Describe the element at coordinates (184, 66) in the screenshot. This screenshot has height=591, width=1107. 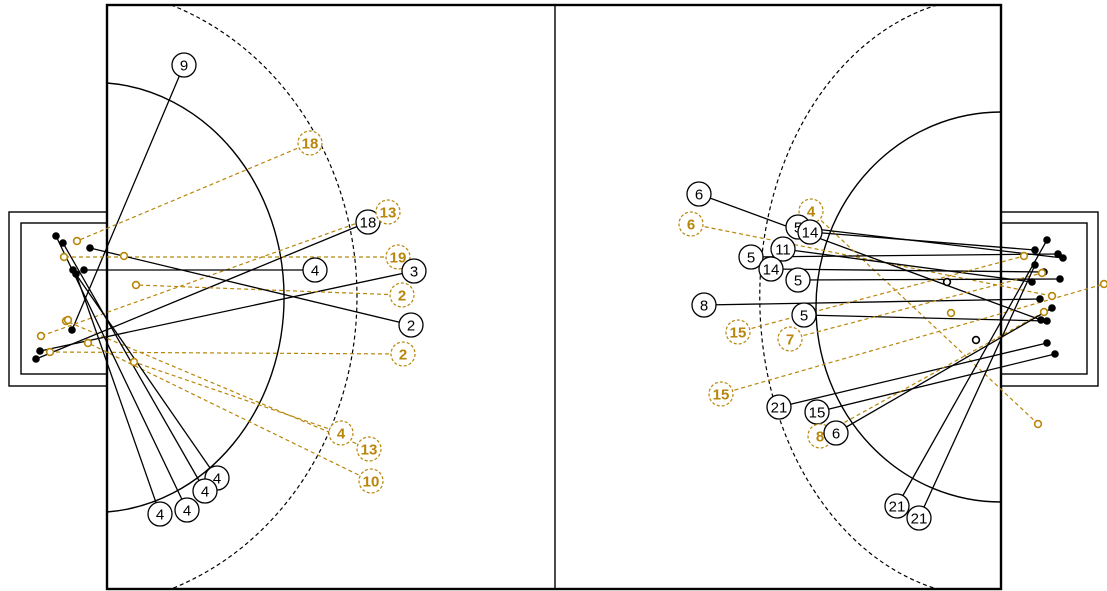
I see `player-number-label: 9` at that location.